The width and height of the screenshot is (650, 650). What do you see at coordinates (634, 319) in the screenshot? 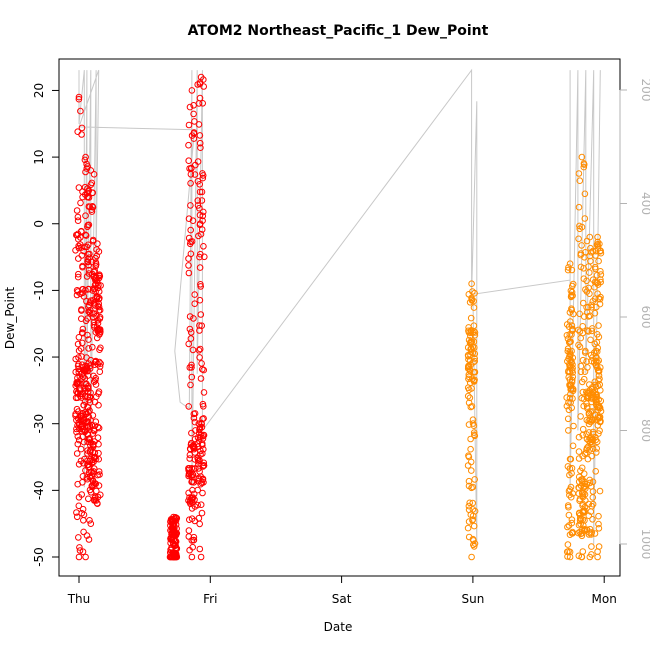
I see `y2-axis: 200 400 600 800 1000` at bounding box center [634, 319].